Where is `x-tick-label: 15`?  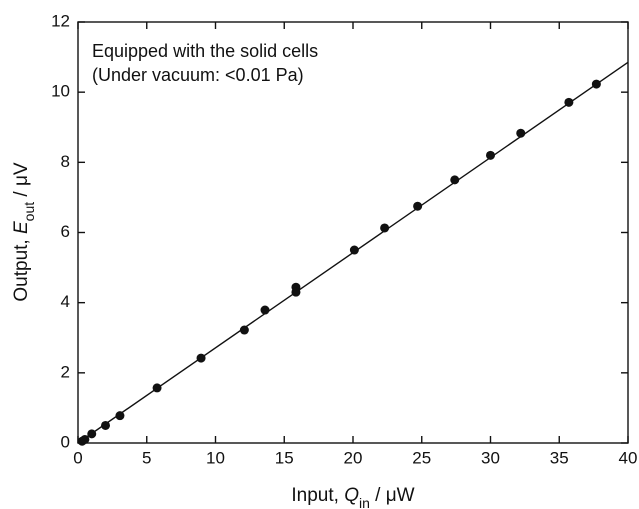 x-tick-label: 15 is located at coordinates (284, 457).